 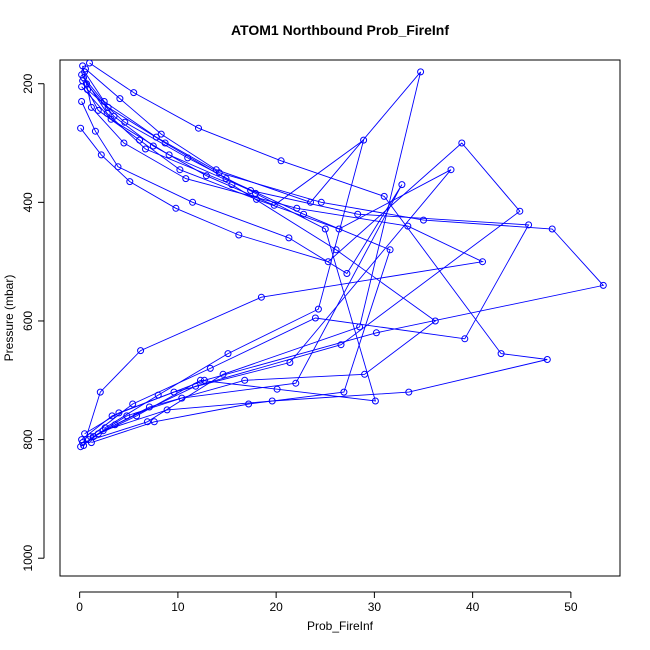 I want to click on y-axis: 200 400 600 800 1000, so click(x=33, y=322).